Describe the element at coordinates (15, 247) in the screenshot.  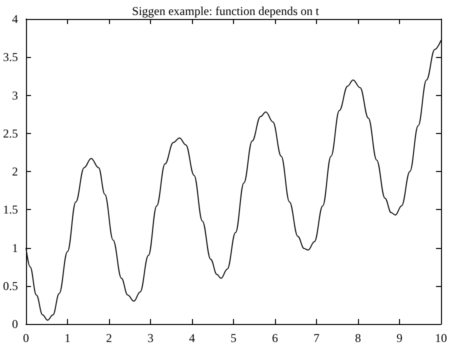
I see `y-tick-label: 1` at that location.